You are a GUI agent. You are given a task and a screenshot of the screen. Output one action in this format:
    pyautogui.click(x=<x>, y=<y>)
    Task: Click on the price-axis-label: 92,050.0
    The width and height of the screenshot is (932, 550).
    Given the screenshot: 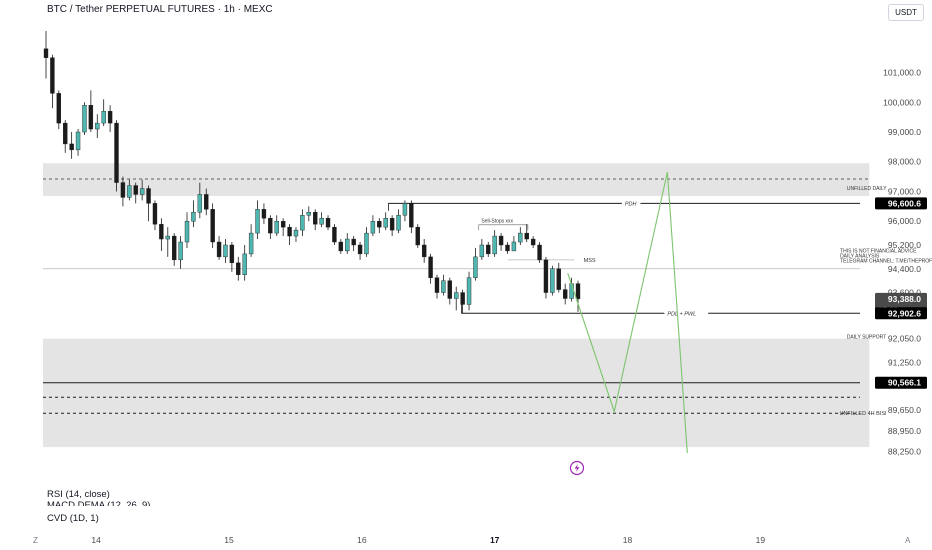 What is the action you would take?
    pyautogui.click(x=904, y=339)
    